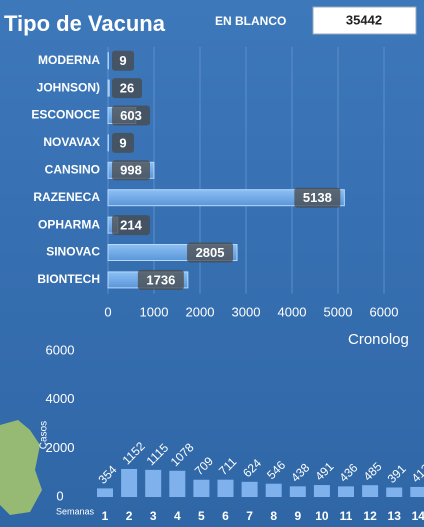  Describe the element at coordinates (378, 339) in the screenshot. I see `chart-title-2: Cronolog` at that location.